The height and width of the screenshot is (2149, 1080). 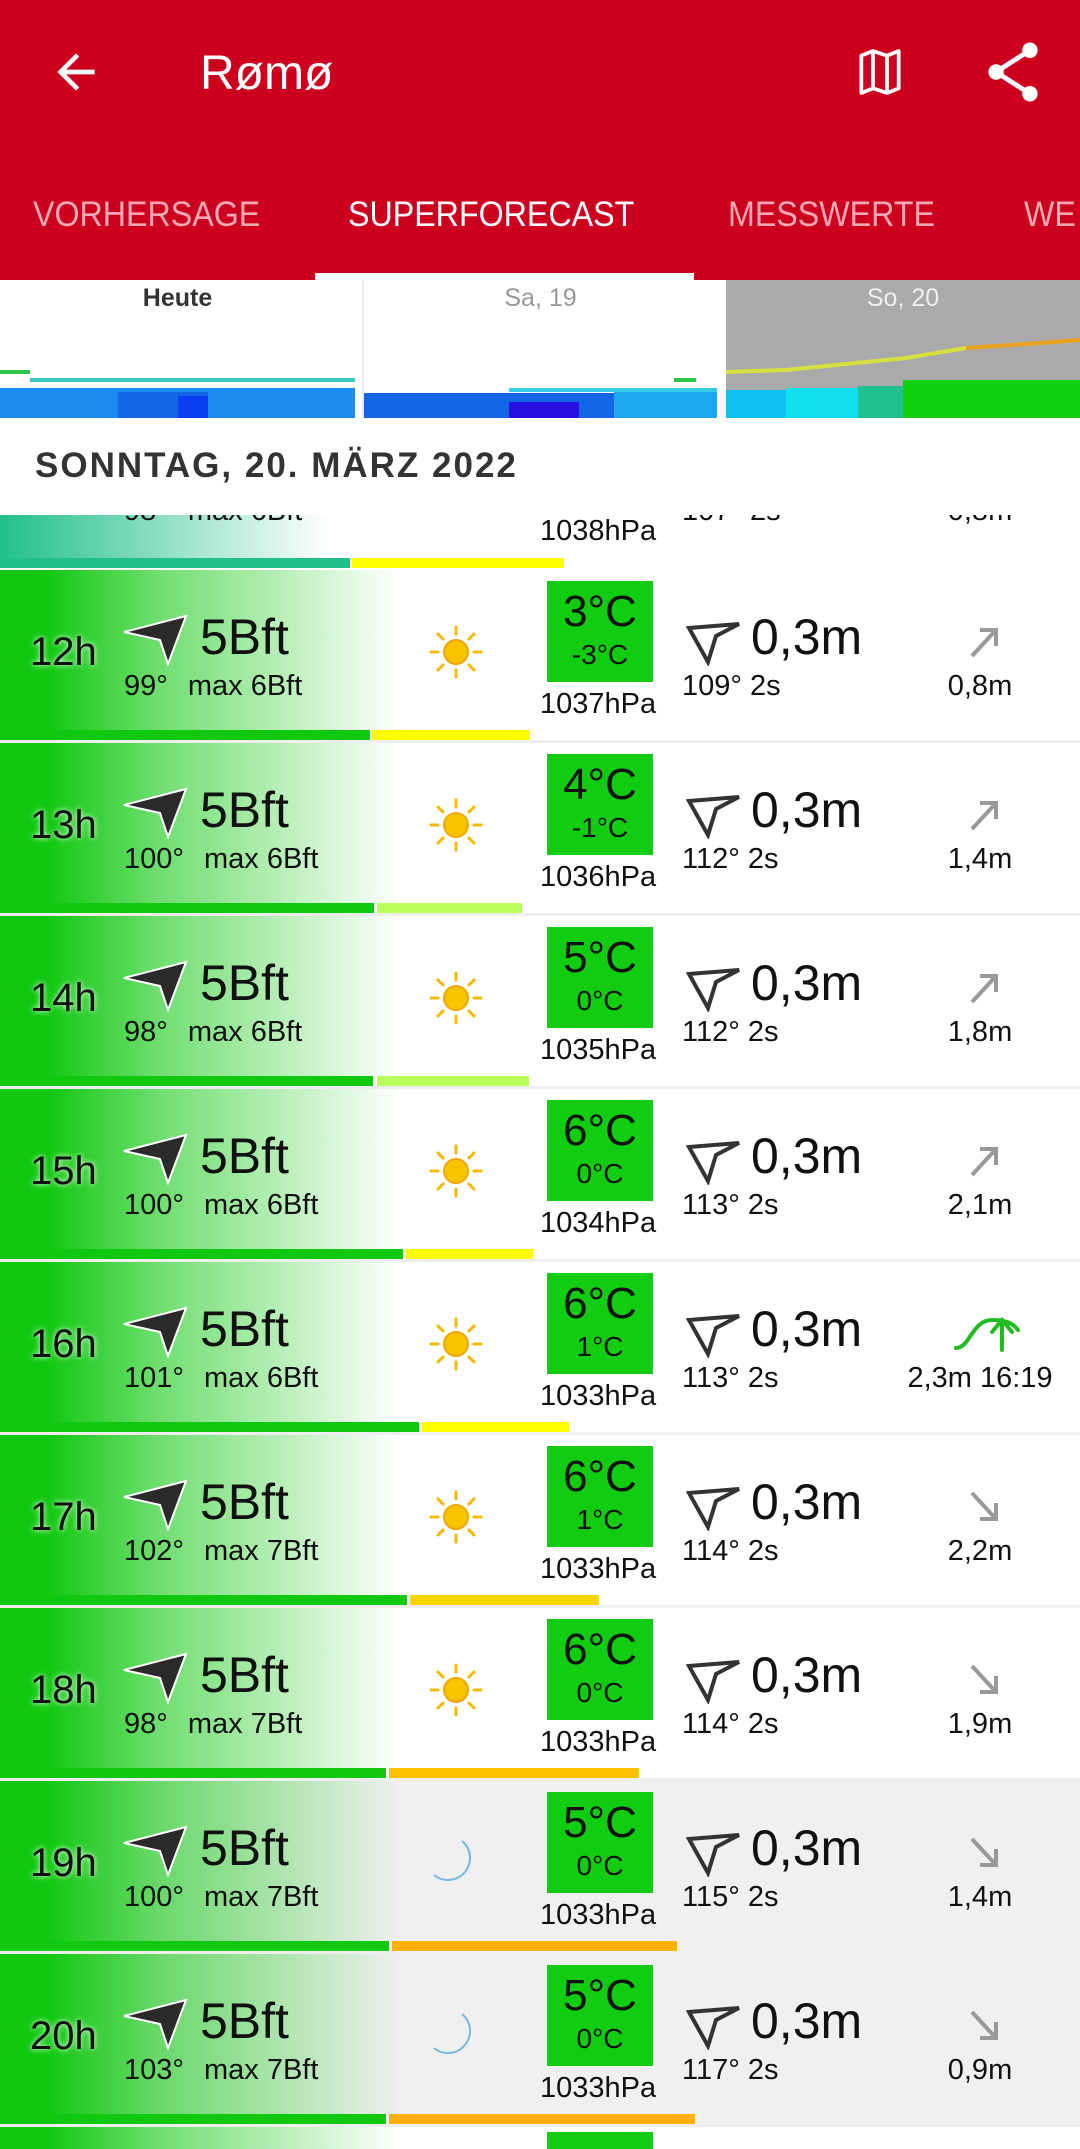 I want to click on map-icon, so click(x=880, y=72).